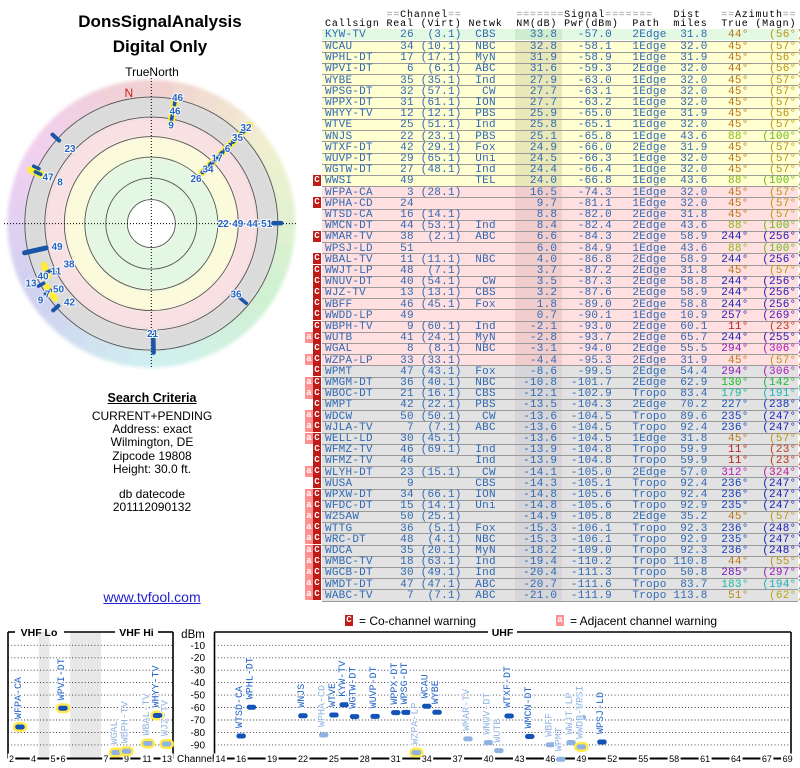 This screenshot has width=800, height=768. What do you see at coordinates (374, 687) in the screenshot?
I see `svg-text: WUVP-DT` at bounding box center [374, 687].